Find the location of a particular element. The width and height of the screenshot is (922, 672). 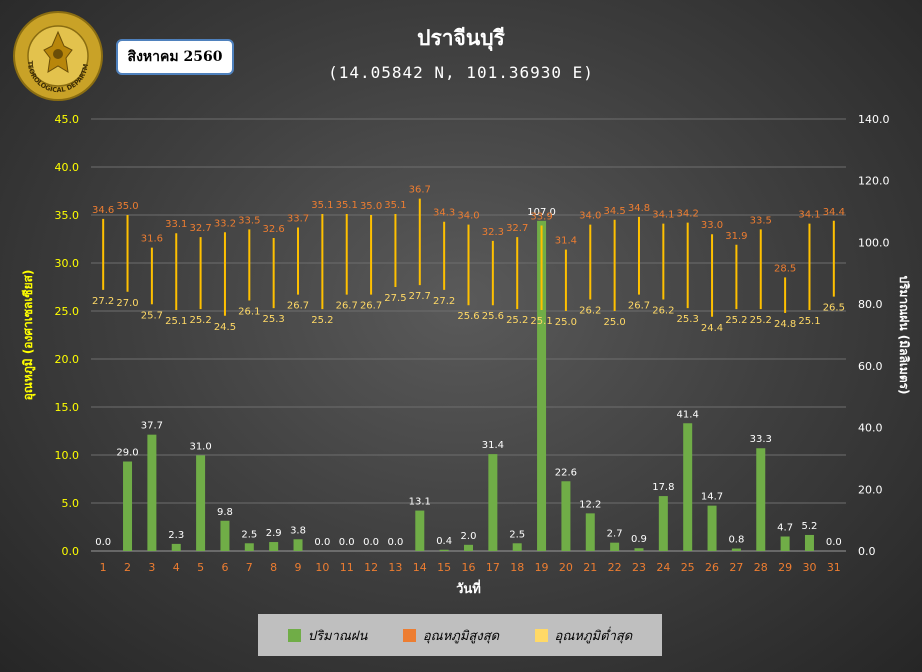

x-tick-label: 9 is located at coordinates (298, 567).